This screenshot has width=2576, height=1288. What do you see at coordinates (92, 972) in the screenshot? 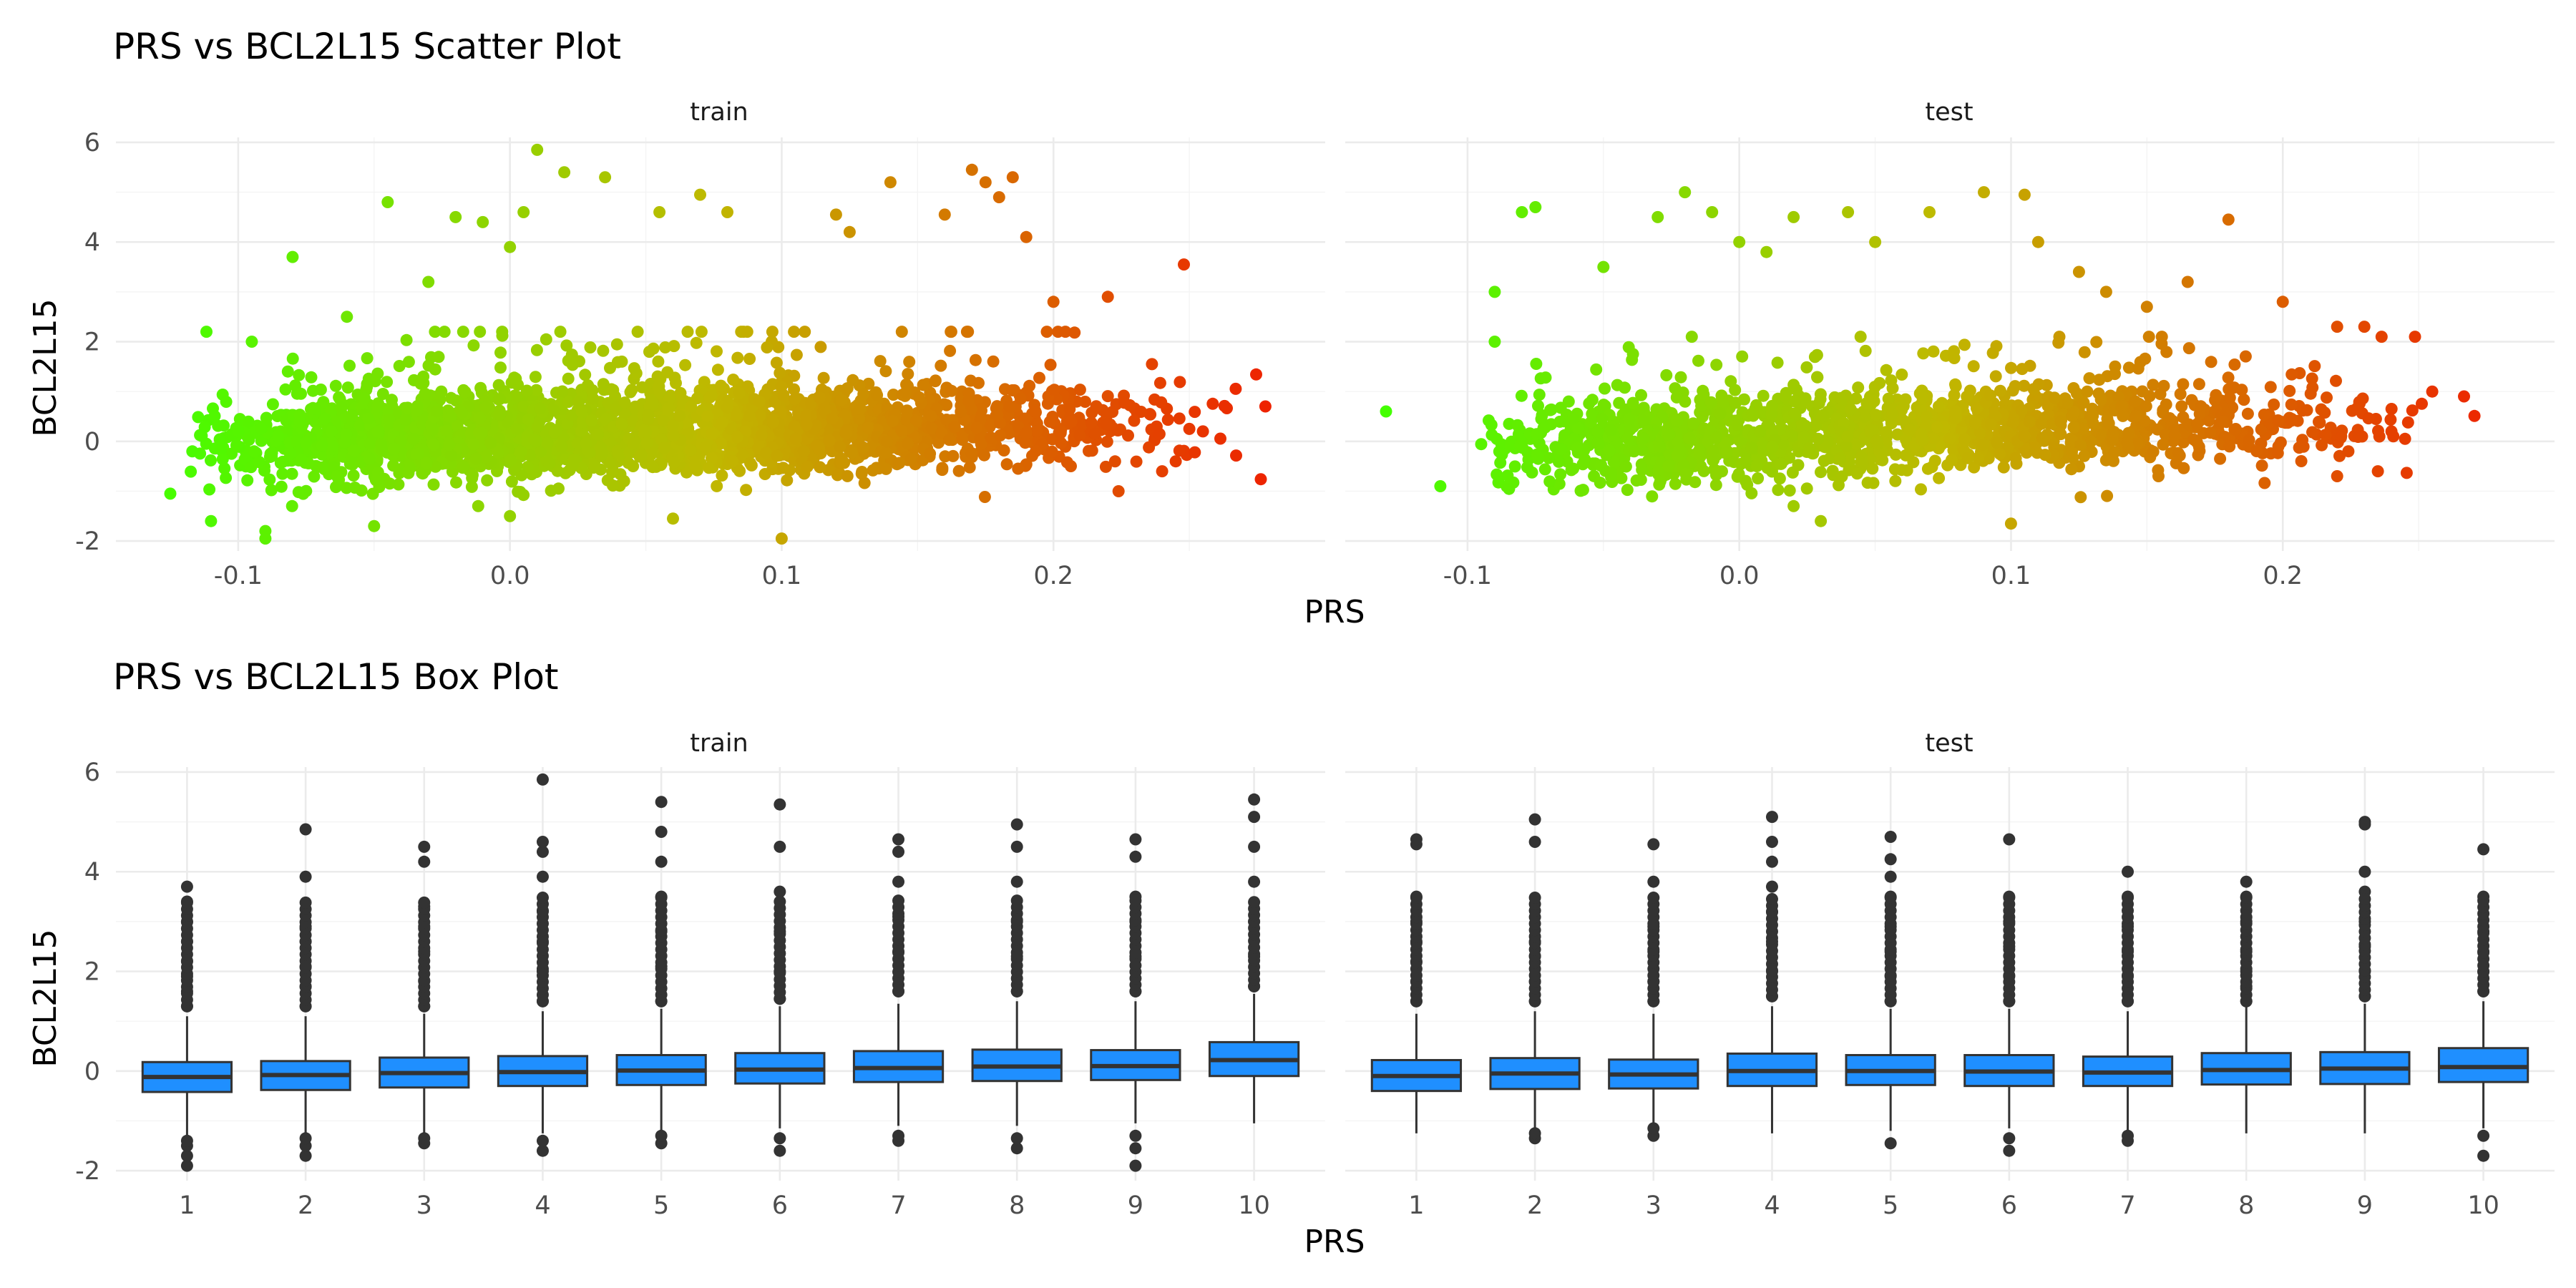
I see `box-y-tick-label: 2` at bounding box center [92, 972].